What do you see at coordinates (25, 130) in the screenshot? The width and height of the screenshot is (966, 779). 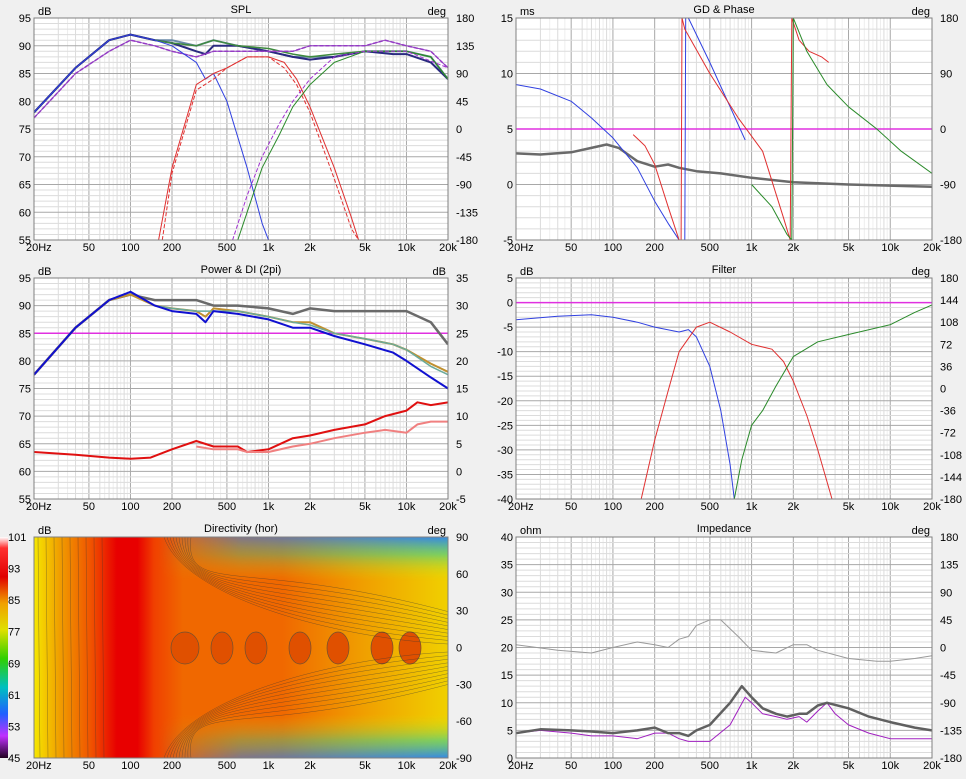 I see `y-tick-label: 75` at bounding box center [25, 130].